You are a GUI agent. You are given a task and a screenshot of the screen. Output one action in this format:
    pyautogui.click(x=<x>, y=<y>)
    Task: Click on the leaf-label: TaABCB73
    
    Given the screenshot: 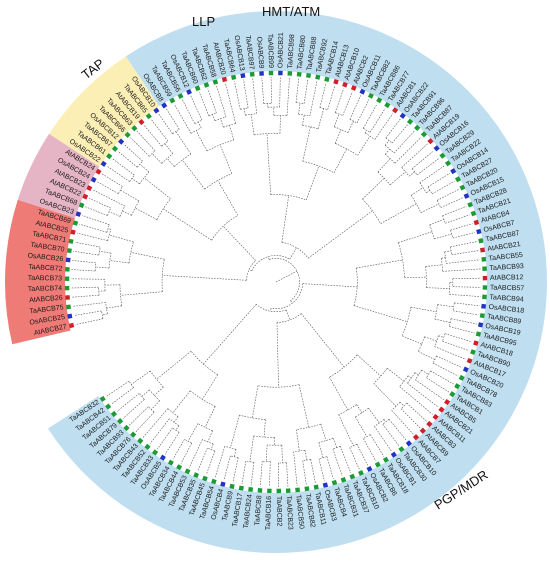 What is the action you would take?
    pyautogui.click(x=45, y=279)
    